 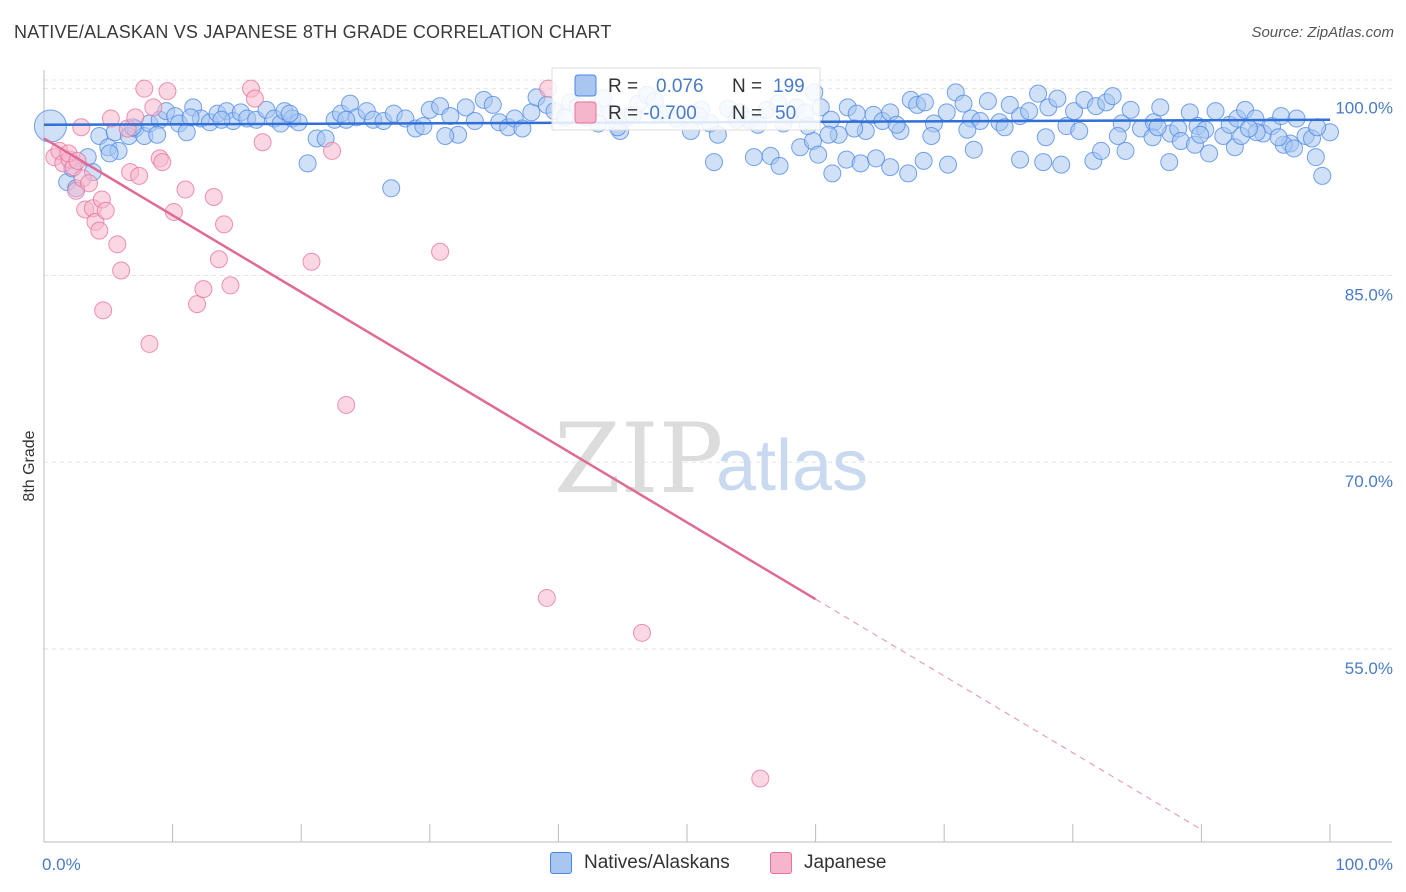 I want to click on x-tick-labels: 0.0% 100.0%, so click(x=717, y=864).